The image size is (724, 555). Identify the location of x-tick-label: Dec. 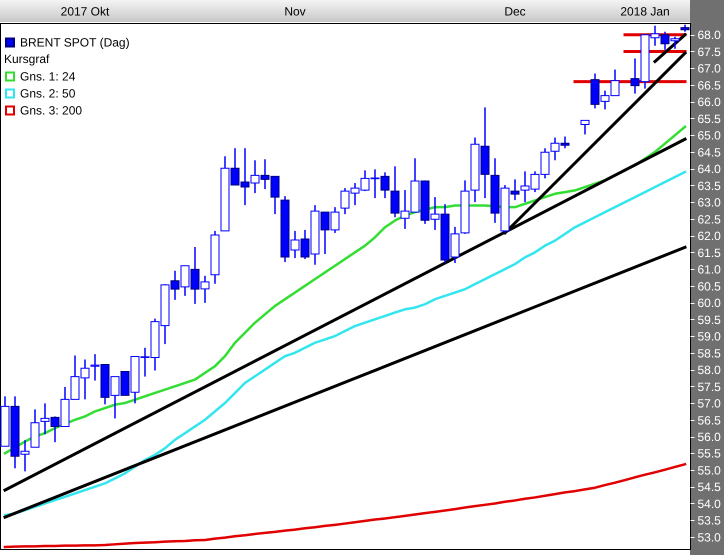
(515, 11).